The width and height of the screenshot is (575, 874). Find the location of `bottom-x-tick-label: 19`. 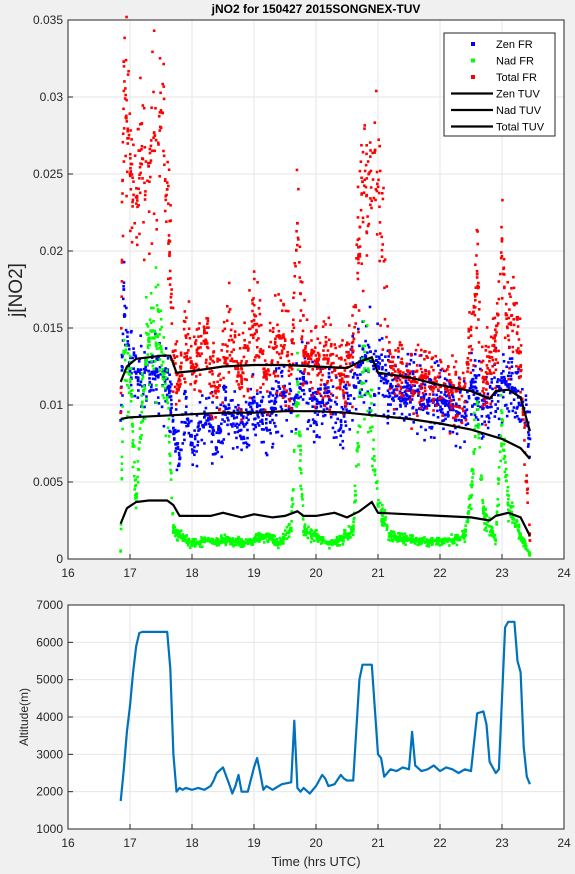

bottom-x-tick-label: 19 is located at coordinates (254, 843).